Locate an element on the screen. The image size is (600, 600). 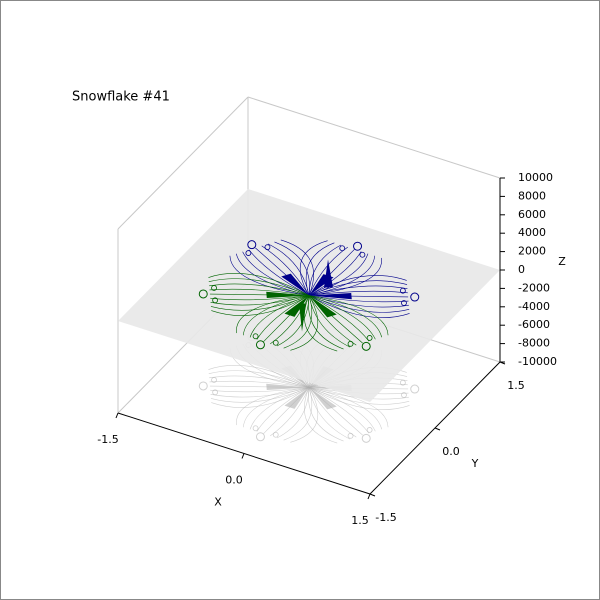
x-tick-label: -1.5 is located at coordinates (107, 439).